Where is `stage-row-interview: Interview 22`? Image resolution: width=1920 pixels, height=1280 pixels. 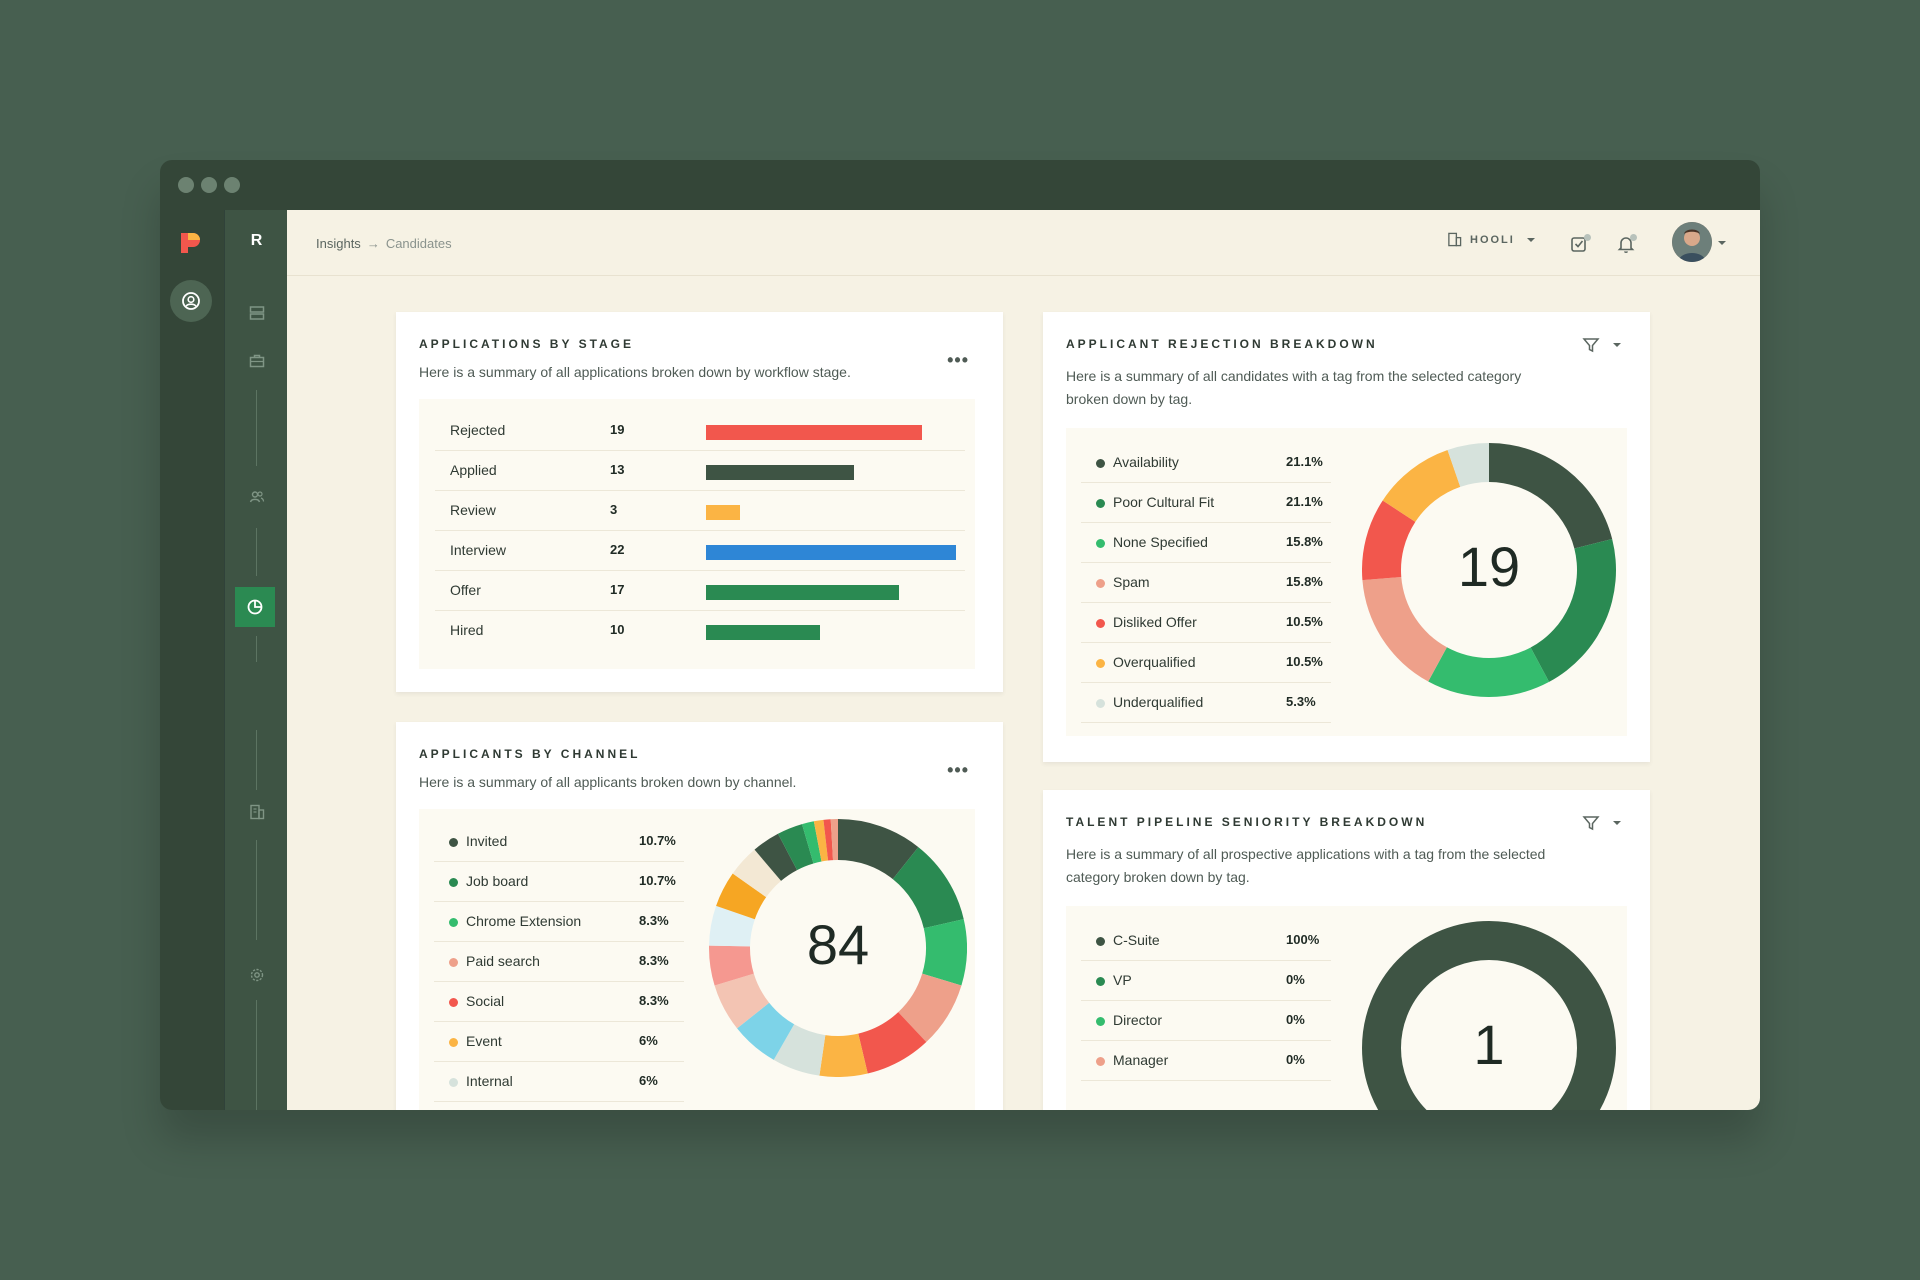 stage-row-interview: Interview 22 is located at coordinates (700, 551).